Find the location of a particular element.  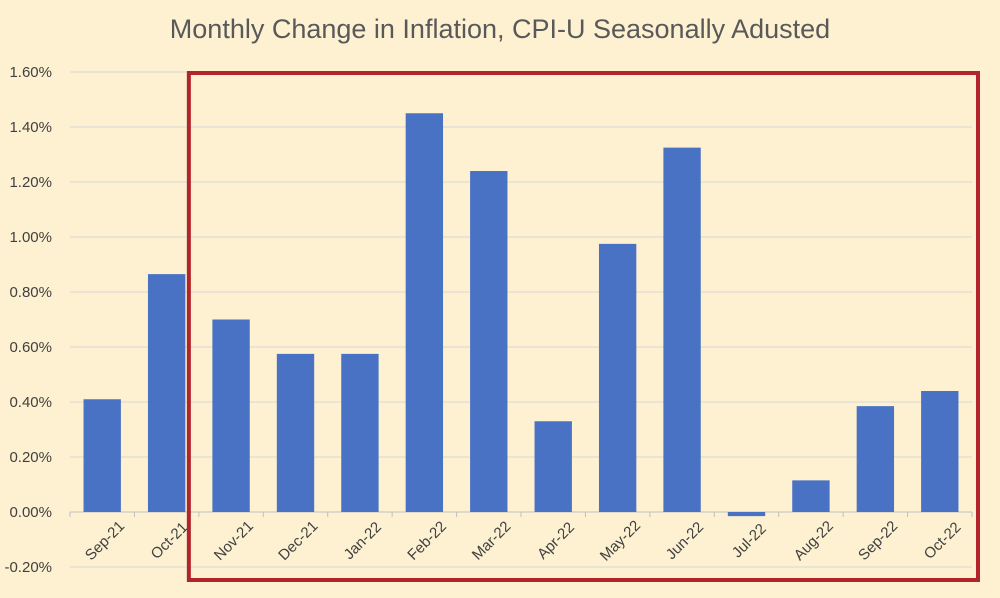

y-tick-label: 0.20% is located at coordinates (30, 457).